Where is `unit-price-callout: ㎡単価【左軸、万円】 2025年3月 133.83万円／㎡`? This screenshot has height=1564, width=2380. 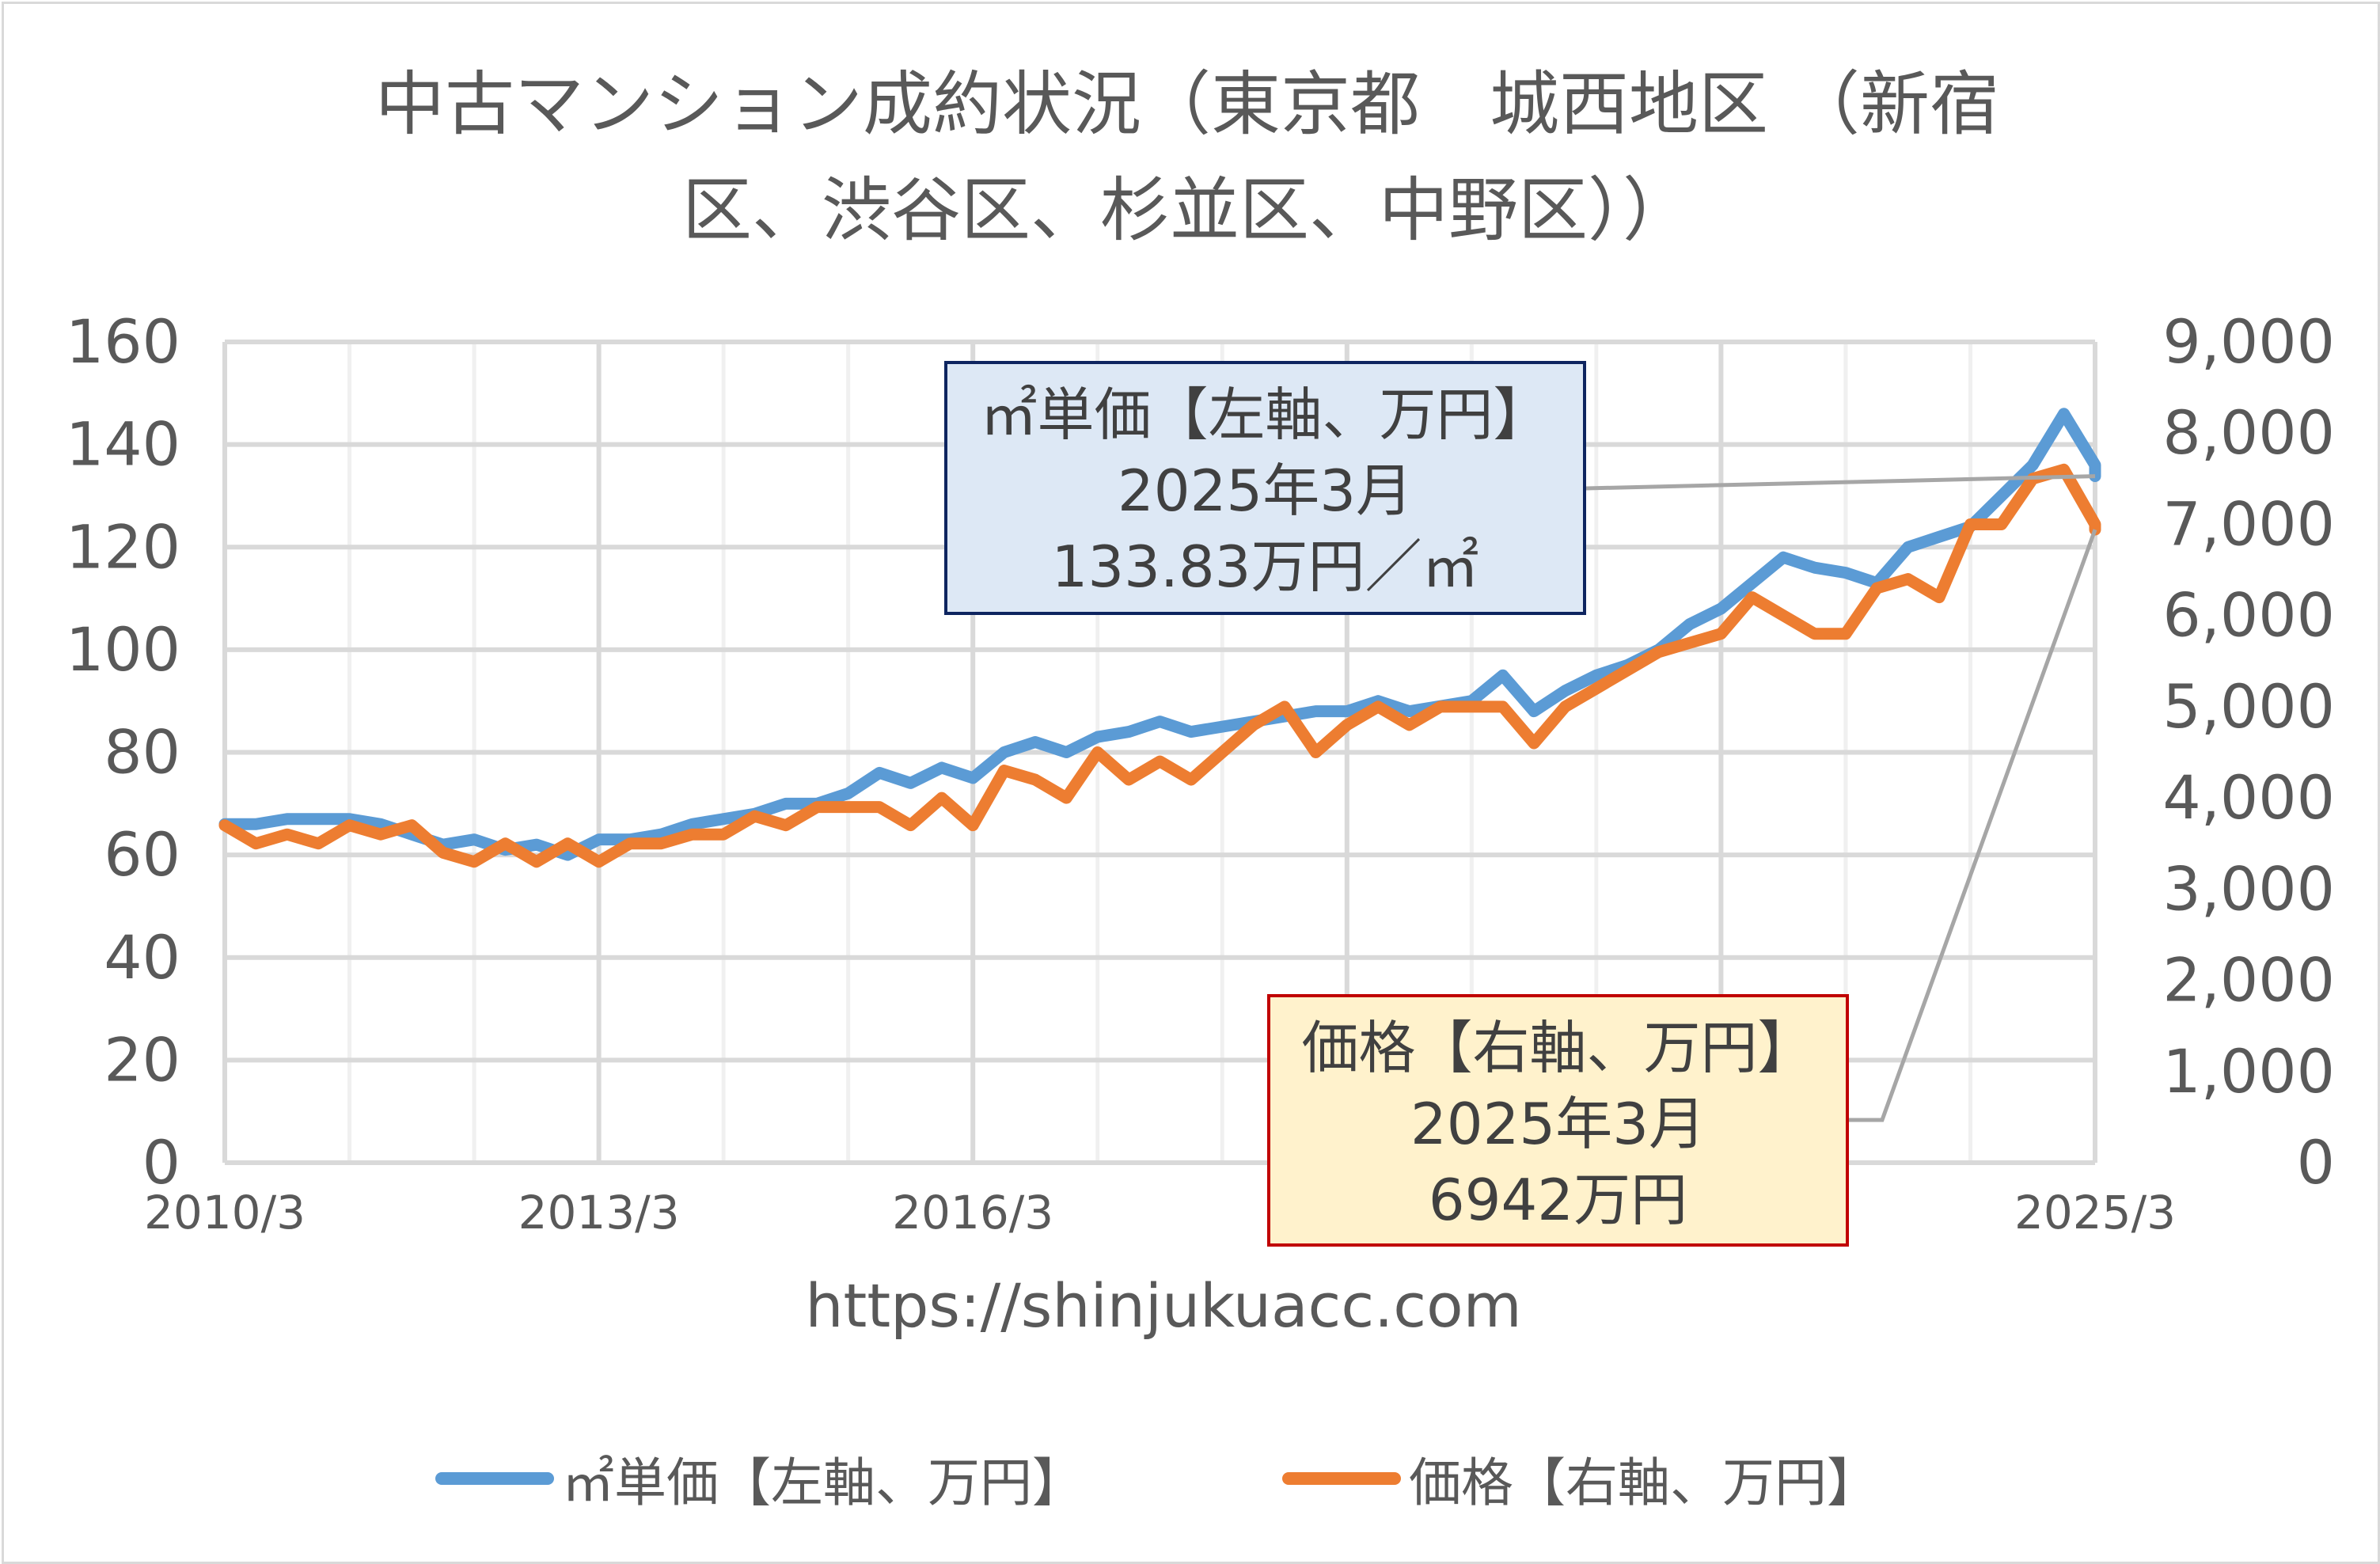
unit-price-callout: ㎡単価【左軸、万円】 2025年3月 133.83万円／㎡ is located at coordinates (1265, 488).